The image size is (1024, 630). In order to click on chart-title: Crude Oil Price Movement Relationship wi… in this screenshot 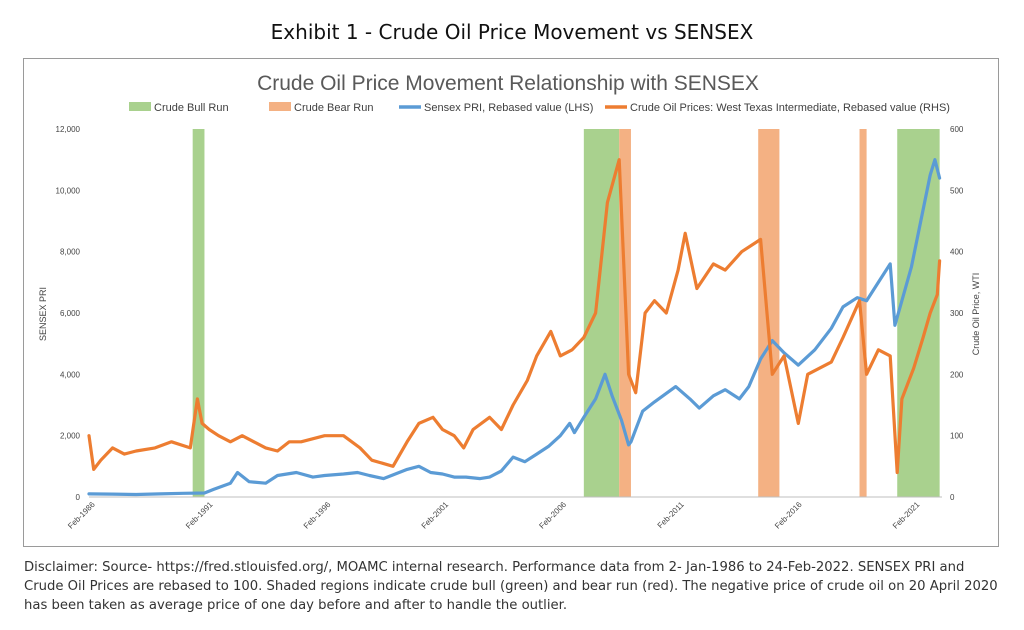, I will do `click(508, 83)`.